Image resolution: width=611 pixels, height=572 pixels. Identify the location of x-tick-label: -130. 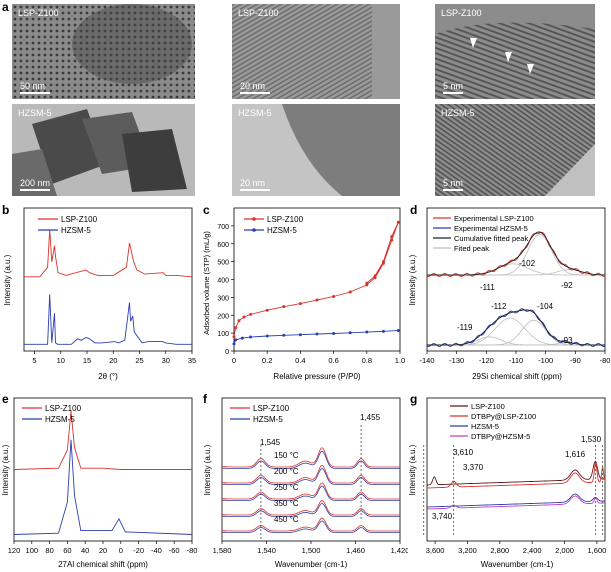
(456, 360).